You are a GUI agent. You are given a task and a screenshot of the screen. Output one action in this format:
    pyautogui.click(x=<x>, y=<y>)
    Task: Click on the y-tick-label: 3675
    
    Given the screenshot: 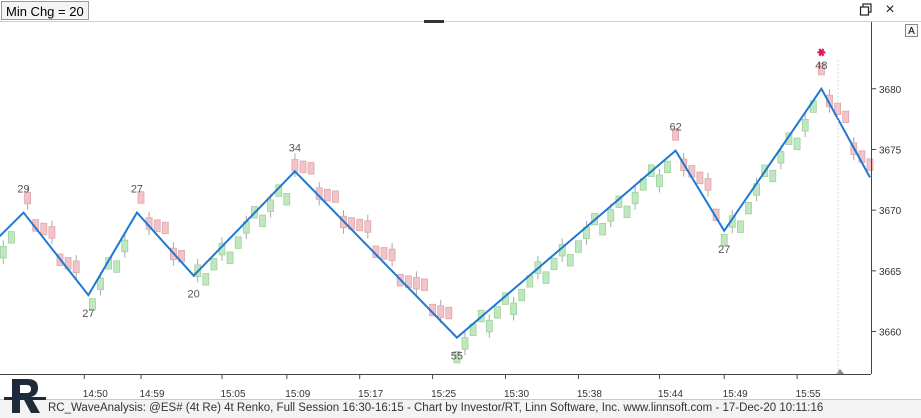 What is the action you would take?
    pyautogui.click(x=890, y=150)
    